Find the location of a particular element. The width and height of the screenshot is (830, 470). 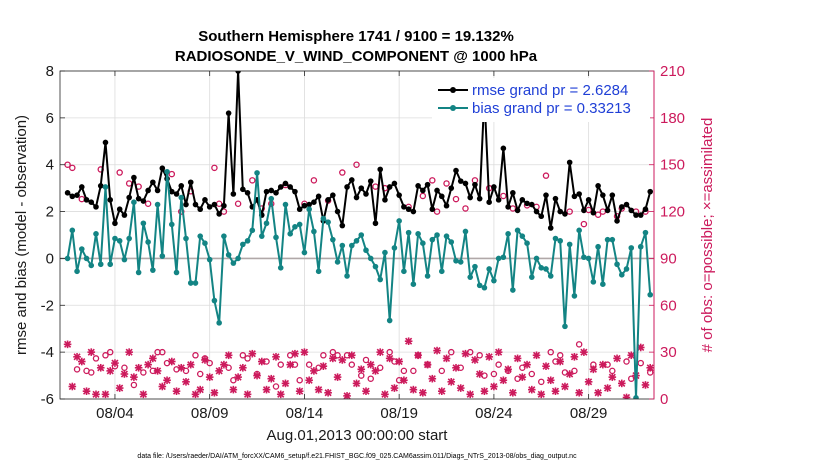

y-tick-label: 6 is located at coordinates (50, 118).